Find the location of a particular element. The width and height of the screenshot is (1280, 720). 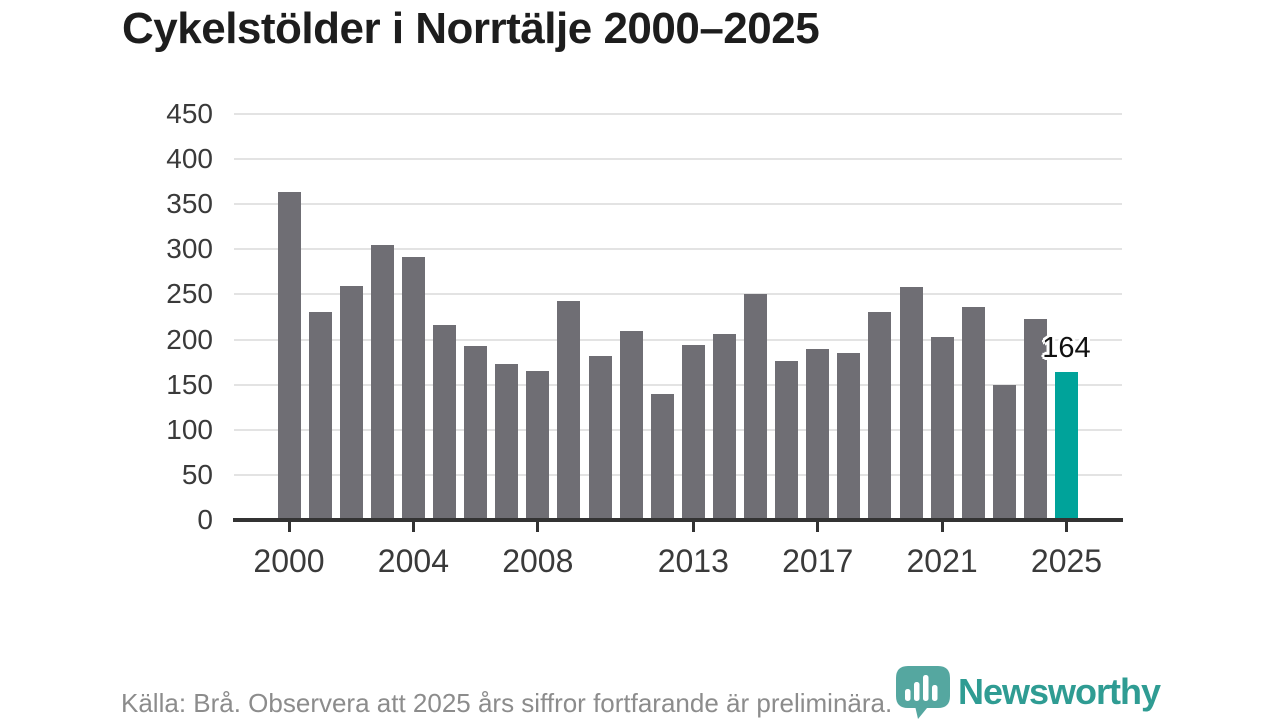

y-tick-label-450: 450 is located at coordinates (189, 113).